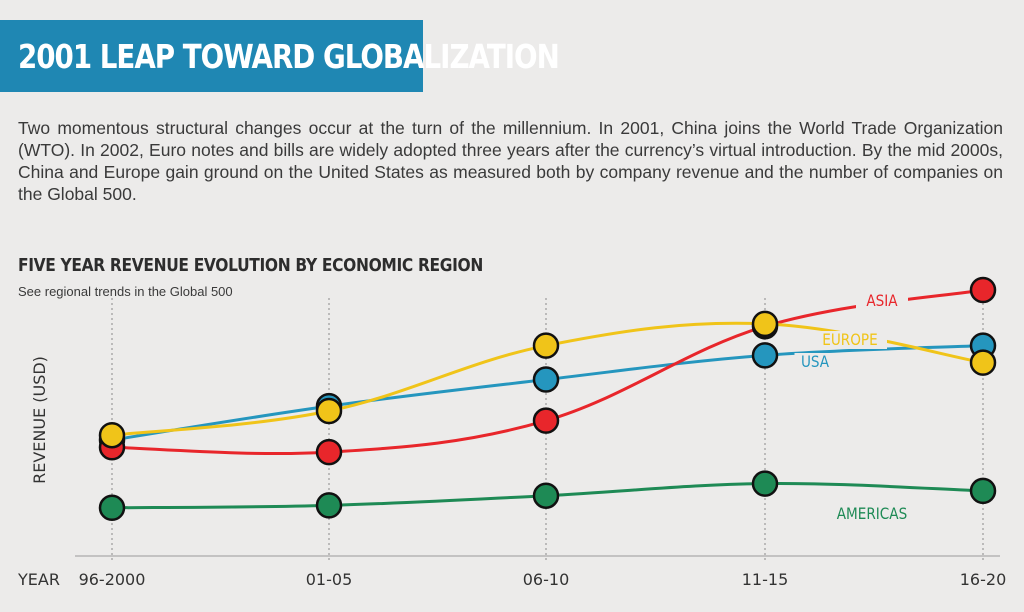  I want to click on y-axis-label: REVENUE (USD), so click(39, 420).